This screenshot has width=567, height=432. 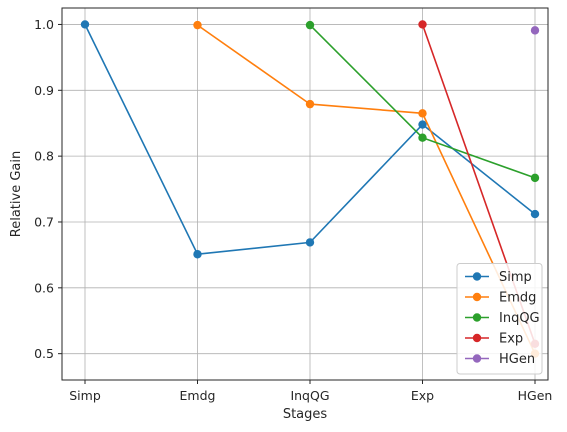 What do you see at coordinates (517, 298) in the screenshot?
I see `legend-label: Emdg` at bounding box center [517, 298].